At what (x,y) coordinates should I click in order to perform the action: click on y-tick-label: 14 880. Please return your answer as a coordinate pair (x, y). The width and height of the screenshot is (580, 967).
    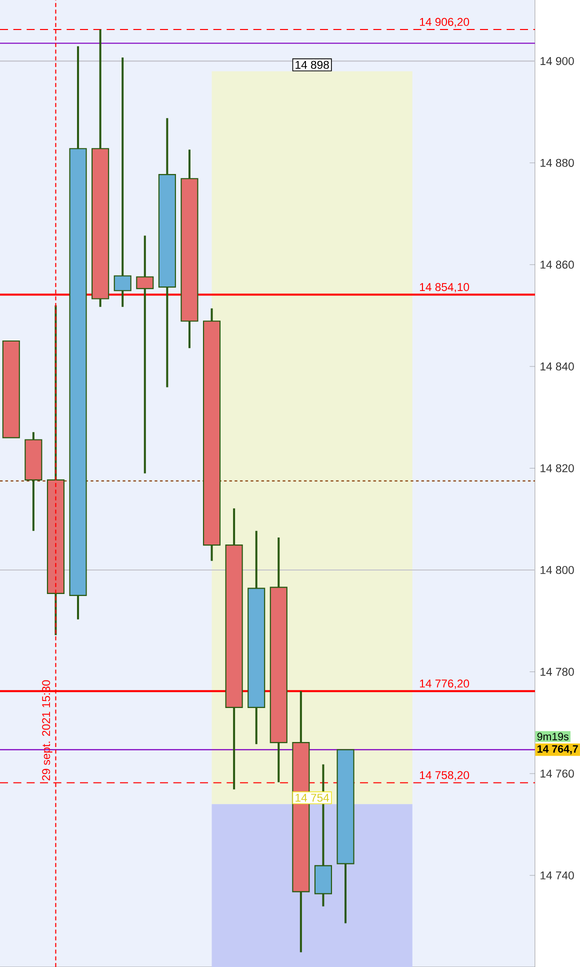
    Looking at the image, I should click on (557, 162).